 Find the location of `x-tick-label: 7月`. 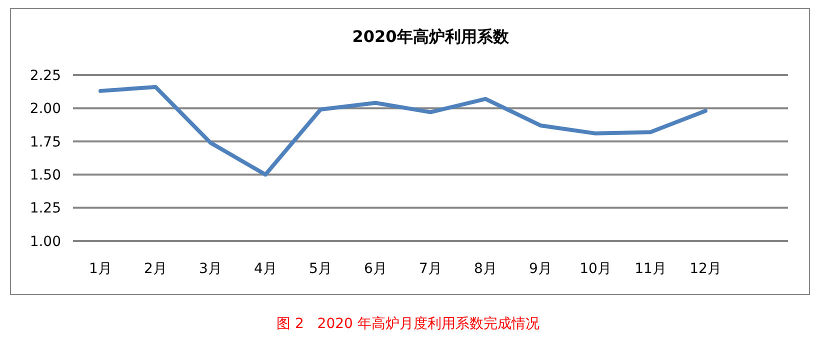

x-tick-label: 7月 is located at coordinates (430, 269).